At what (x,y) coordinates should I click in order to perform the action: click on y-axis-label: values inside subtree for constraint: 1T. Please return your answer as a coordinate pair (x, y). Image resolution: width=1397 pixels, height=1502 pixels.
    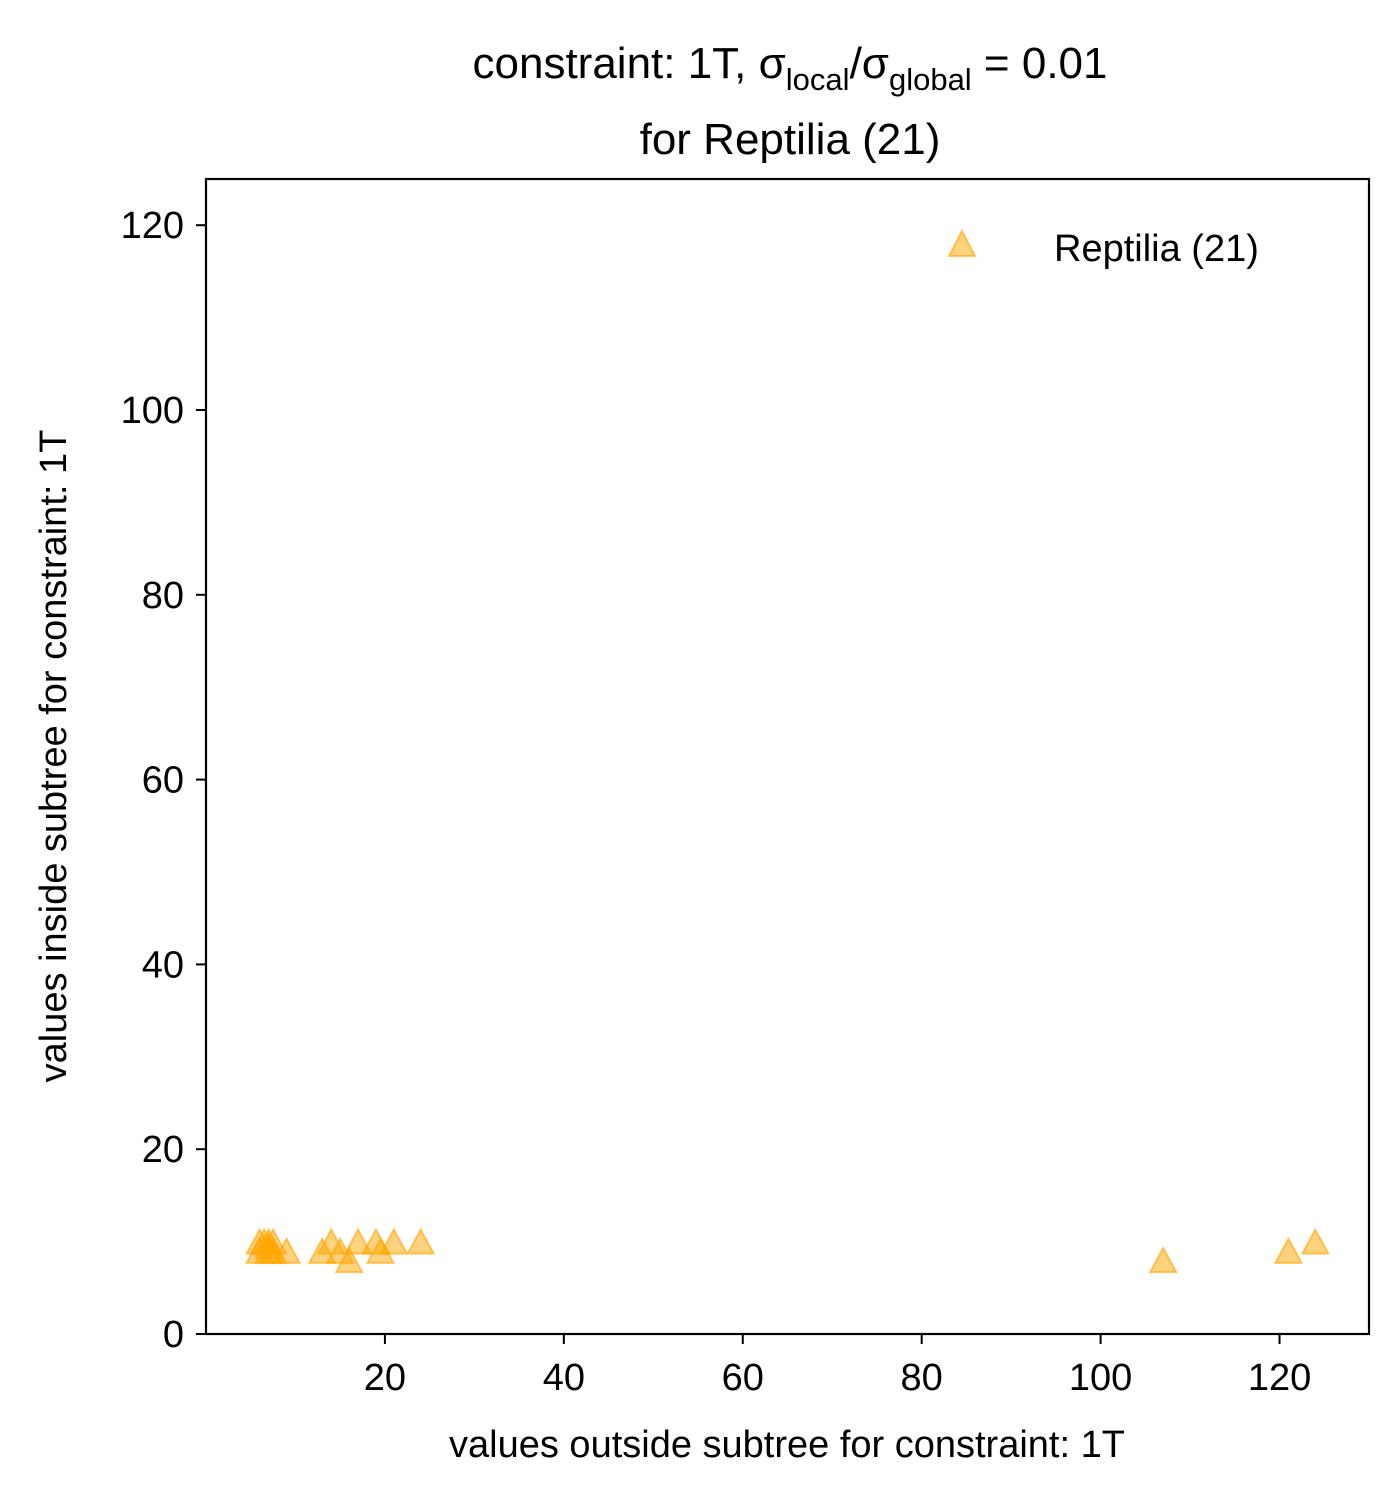
    Looking at the image, I should click on (54, 756).